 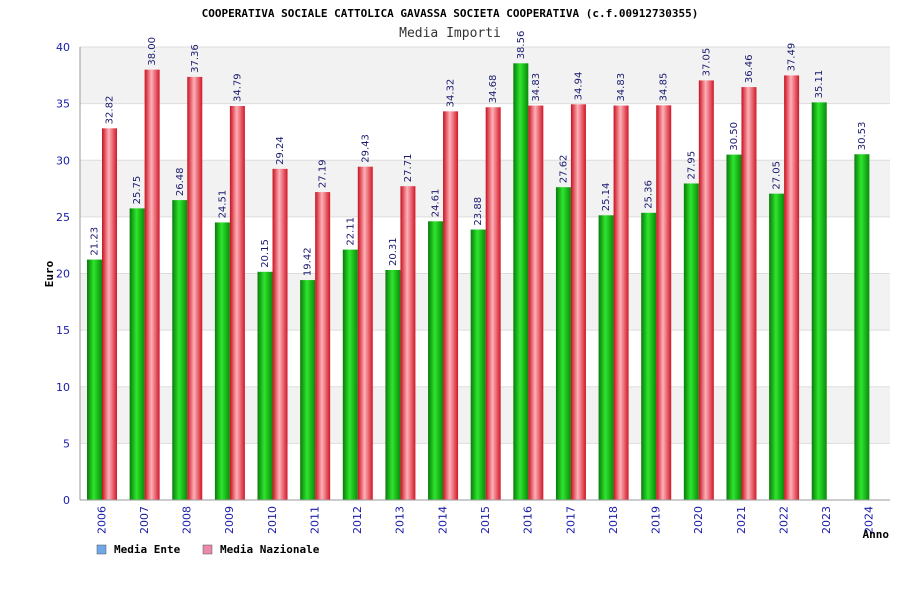 I want to click on data-label: 27.19, so click(x=323, y=173).